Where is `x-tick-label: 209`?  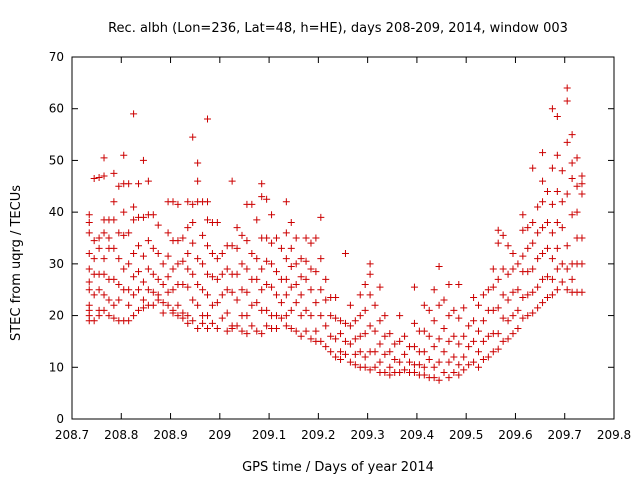
x-tick-label: 209 is located at coordinates (219, 435).